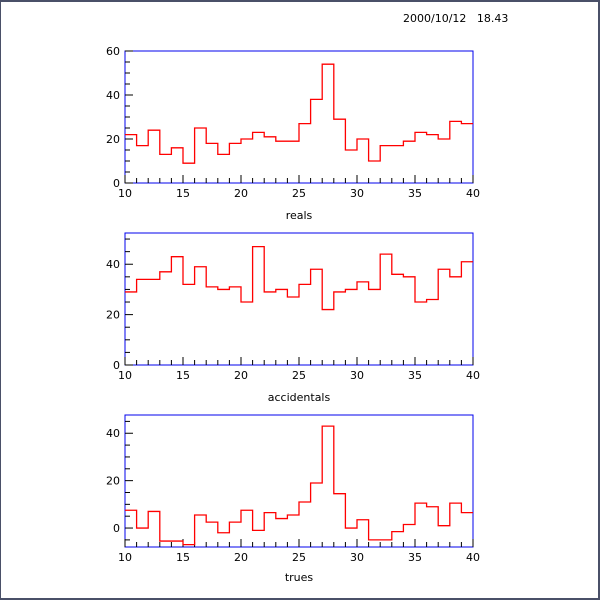 Image resolution: width=600 pixels, height=600 pixels. Describe the element at coordinates (456, 18) in the screenshot. I see `timestamp: 2000/10/12 18.43` at that location.